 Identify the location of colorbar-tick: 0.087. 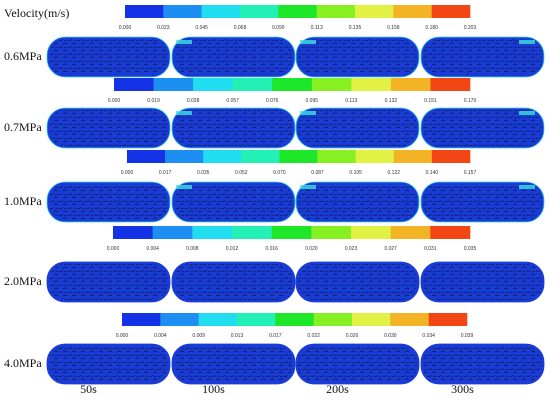
(317, 173).